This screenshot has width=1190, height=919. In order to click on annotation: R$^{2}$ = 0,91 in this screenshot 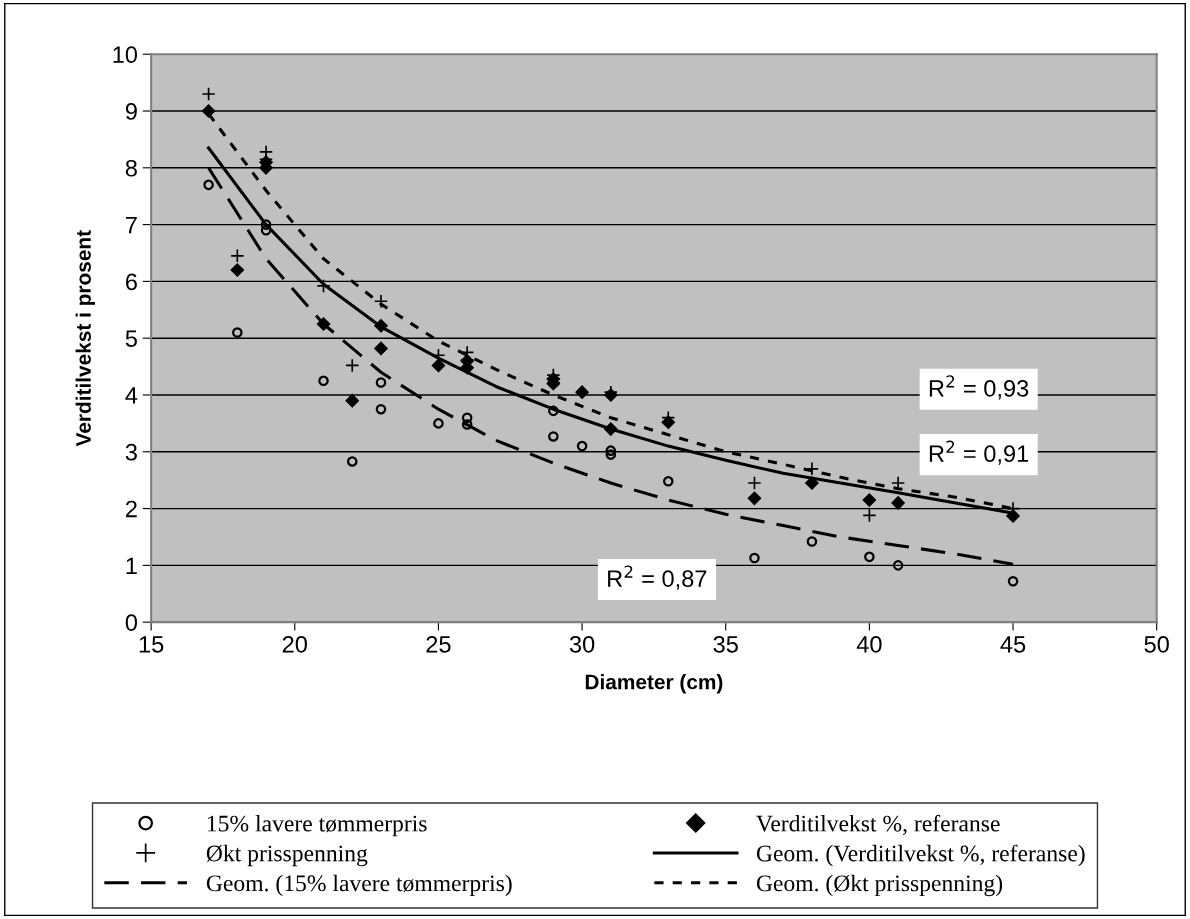, I will do `click(979, 452)`.